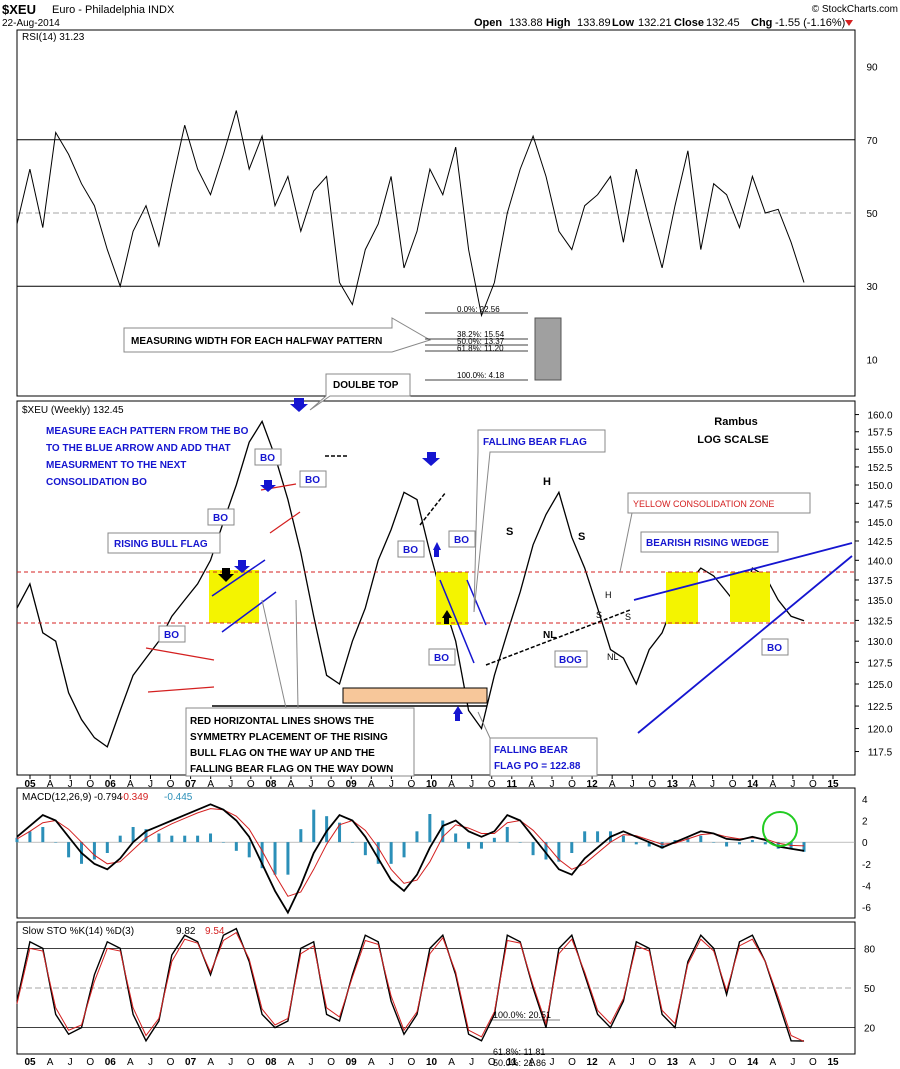 Image resolution: width=900 pixels, height=1069 pixels. I want to click on blue-down-arrow-icon, so click(268, 486).